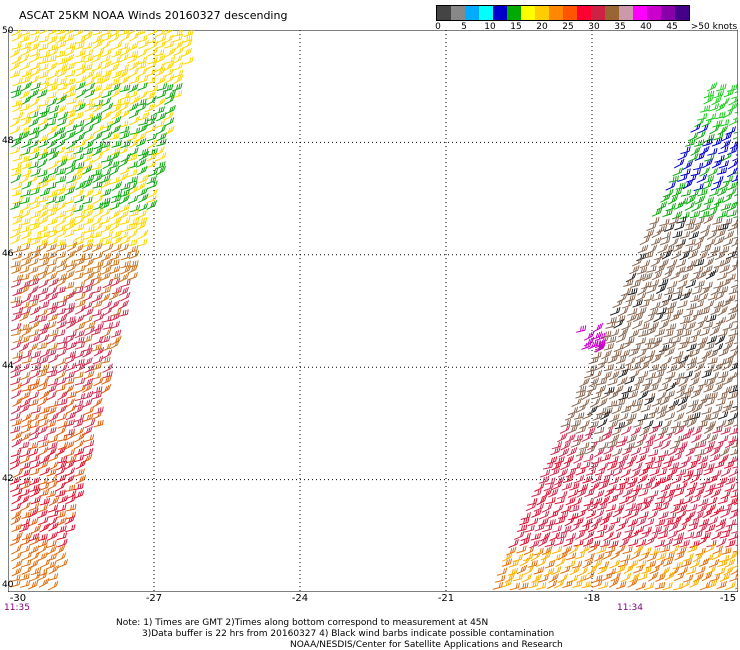 The width and height of the screenshot is (740, 650). Describe the element at coordinates (8, 478) in the screenshot. I see `latitude-label: 42` at that location.